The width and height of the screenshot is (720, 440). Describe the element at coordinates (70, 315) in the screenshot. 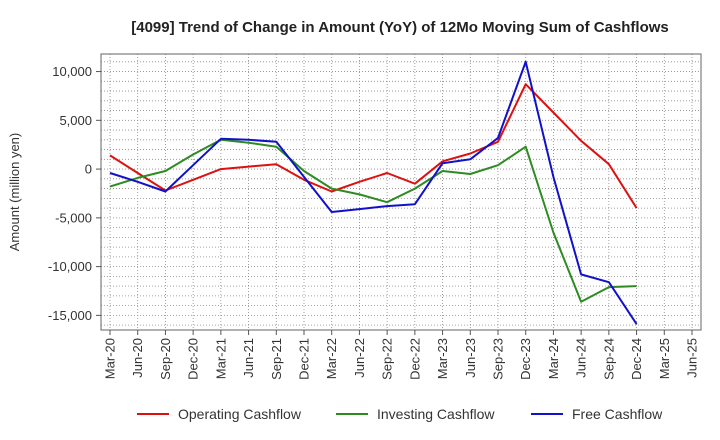

I see `y-tick-label: -15,000` at that location.